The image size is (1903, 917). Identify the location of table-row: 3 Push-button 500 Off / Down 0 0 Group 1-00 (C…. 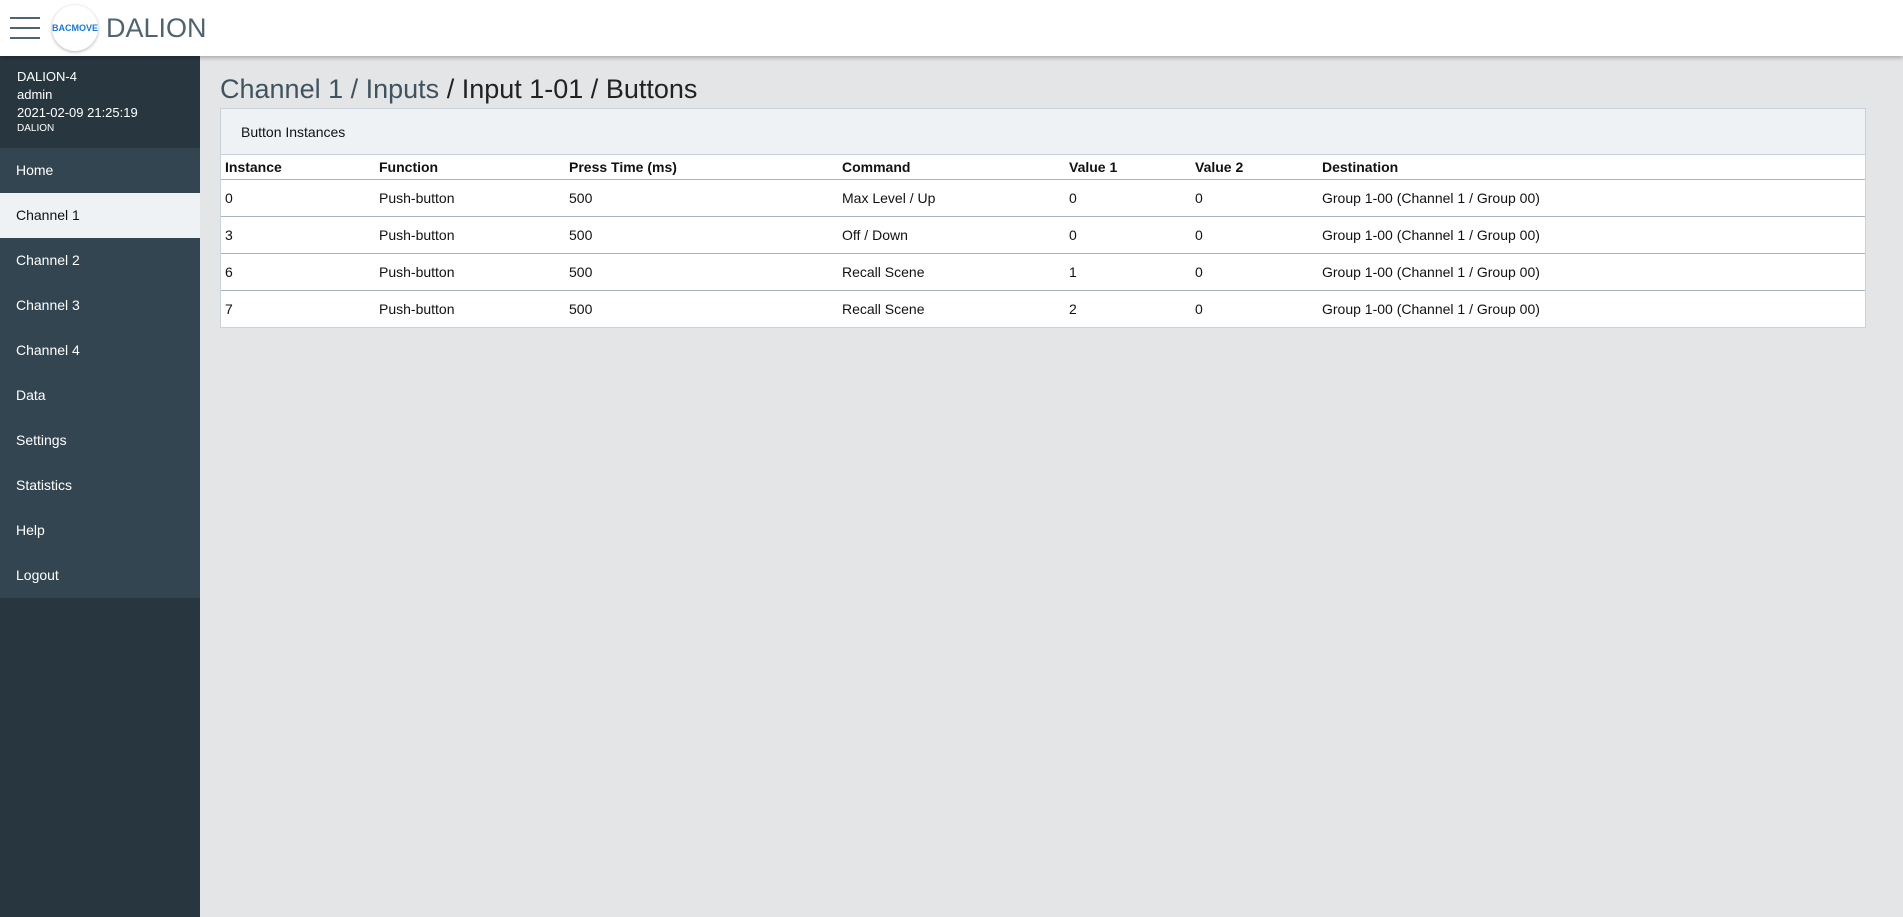
(1043, 235).